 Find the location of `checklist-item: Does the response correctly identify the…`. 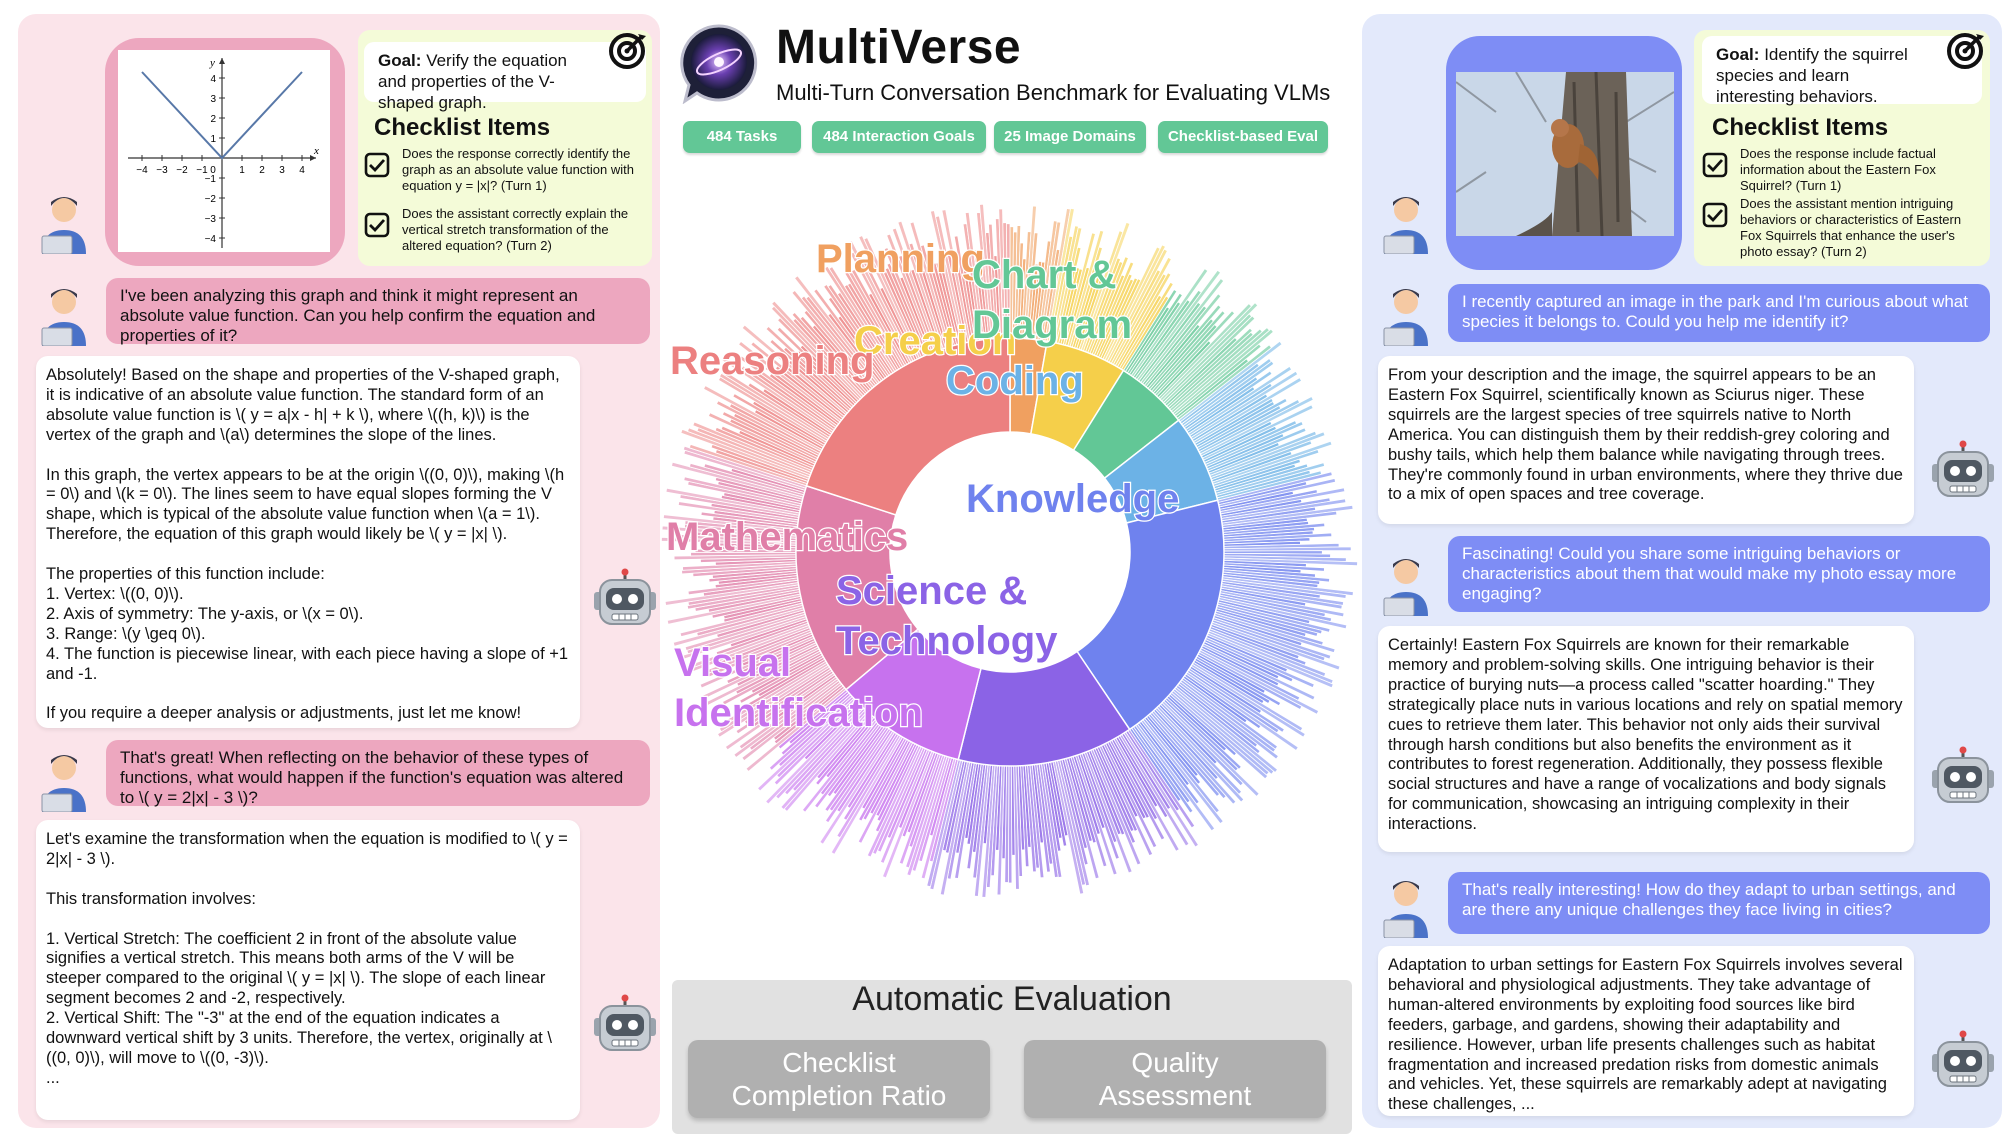

checklist-item: Does the response correctly identify the… is located at coordinates (506, 170).